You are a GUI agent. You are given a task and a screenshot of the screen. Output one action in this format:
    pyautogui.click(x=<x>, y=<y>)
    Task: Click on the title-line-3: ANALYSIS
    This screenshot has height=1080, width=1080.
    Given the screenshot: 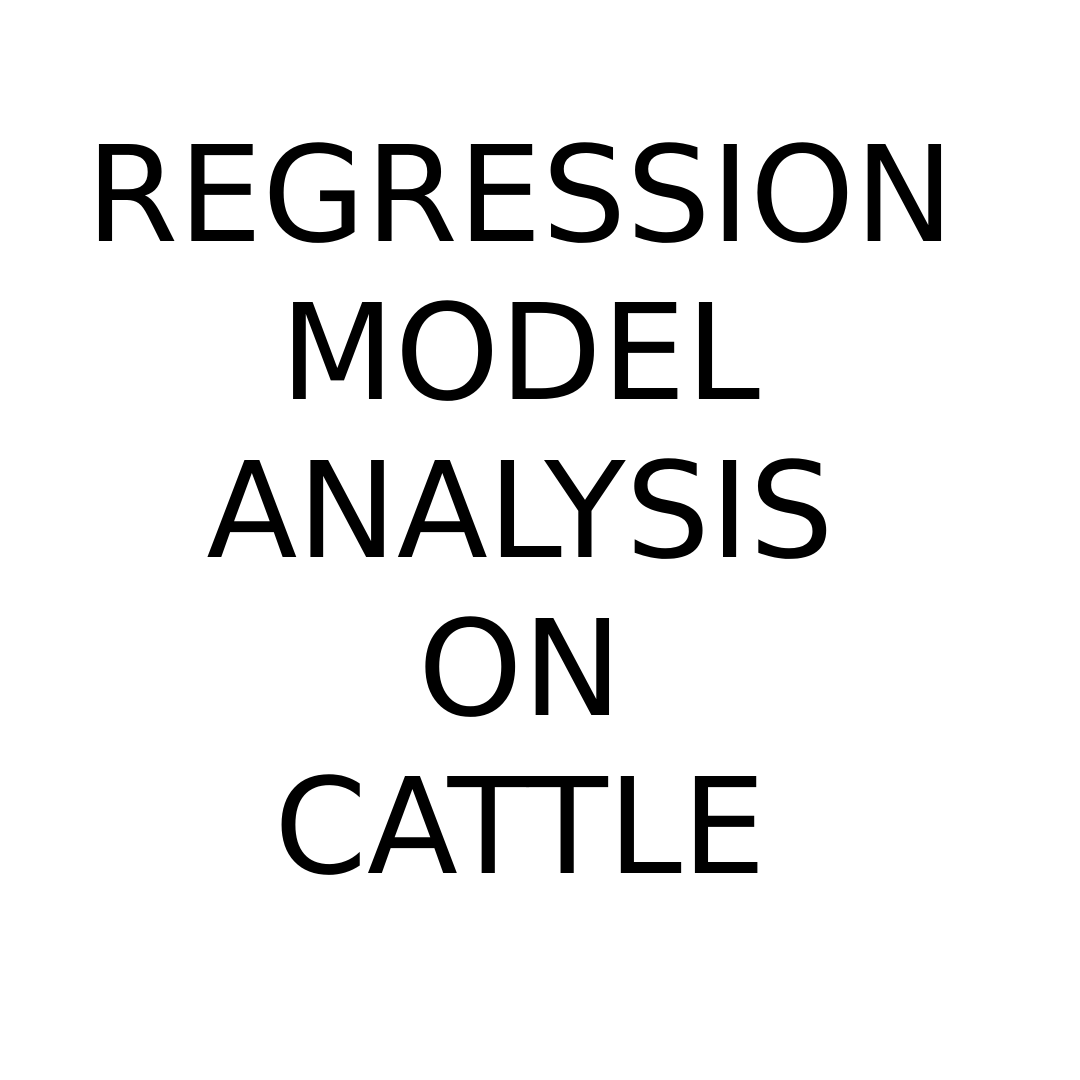 What is the action you would take?
    pyautogui.click(x=520, y=512)
    